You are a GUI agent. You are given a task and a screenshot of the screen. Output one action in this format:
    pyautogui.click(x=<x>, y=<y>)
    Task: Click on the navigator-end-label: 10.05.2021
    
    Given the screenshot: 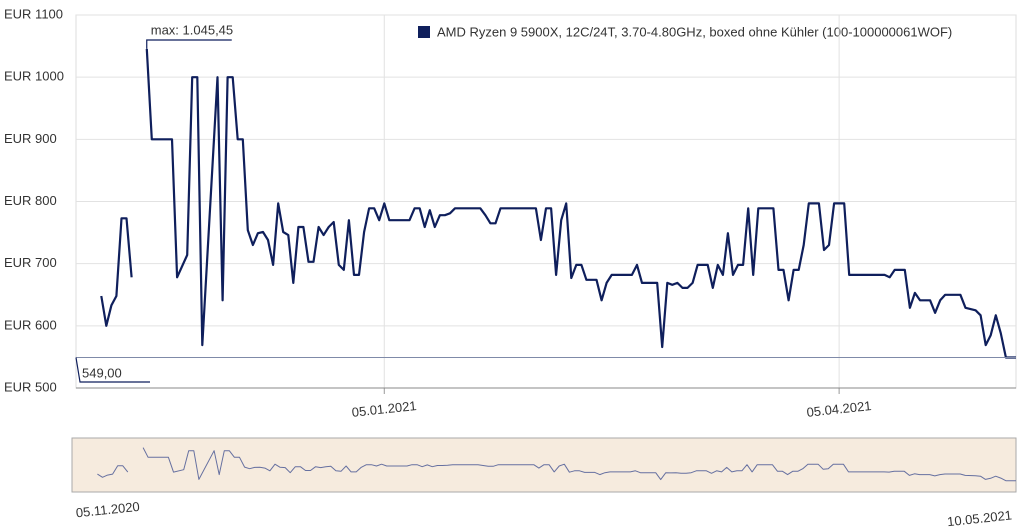 What is the action you would take?
    pyautogui.click(x=979, y=518)
    